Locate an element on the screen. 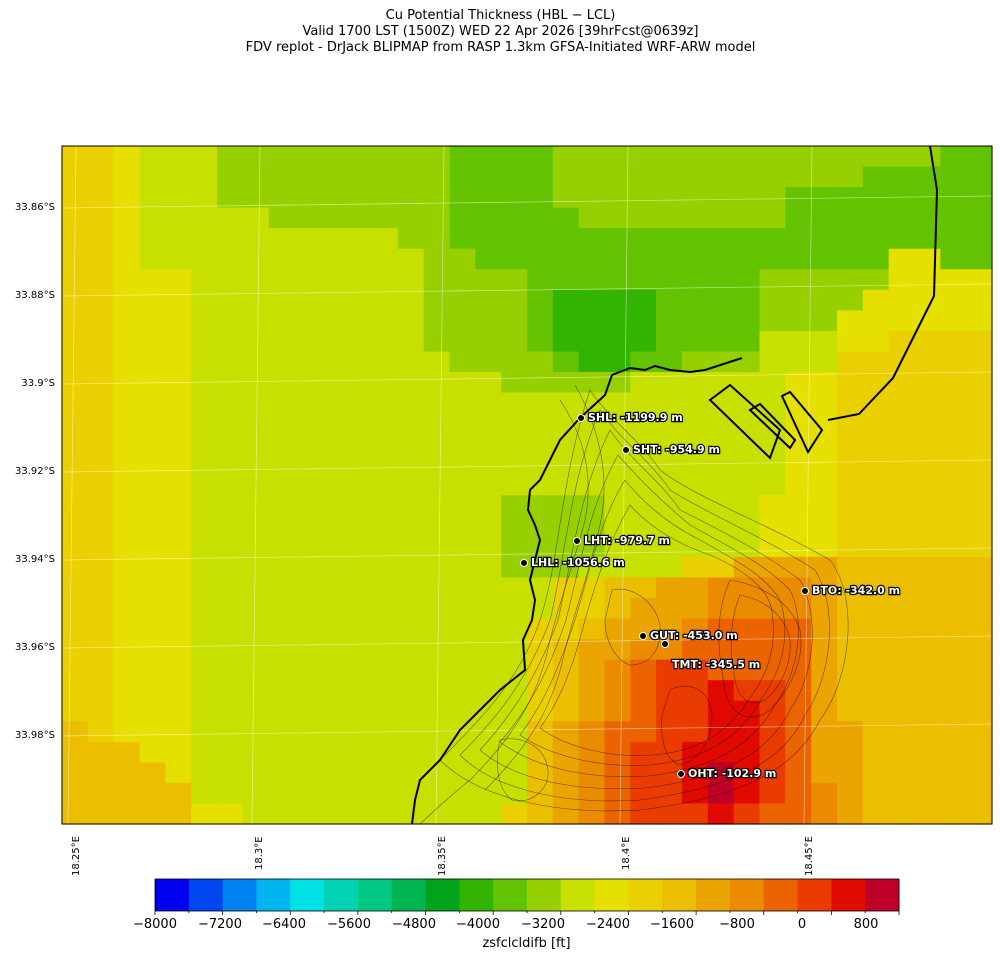 Image resolution: width=1001 pixels, height=962 pixels. colorbar-label: zsfclcldifb [ft] is located at coordinates (526, 943).